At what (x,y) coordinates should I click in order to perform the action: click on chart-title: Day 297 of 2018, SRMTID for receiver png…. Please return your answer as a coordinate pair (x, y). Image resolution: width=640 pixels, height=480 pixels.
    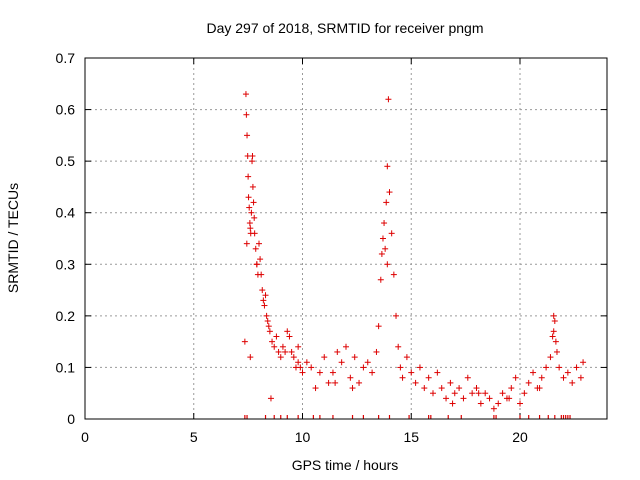
    Looking at the image, I should click on (344, 28).